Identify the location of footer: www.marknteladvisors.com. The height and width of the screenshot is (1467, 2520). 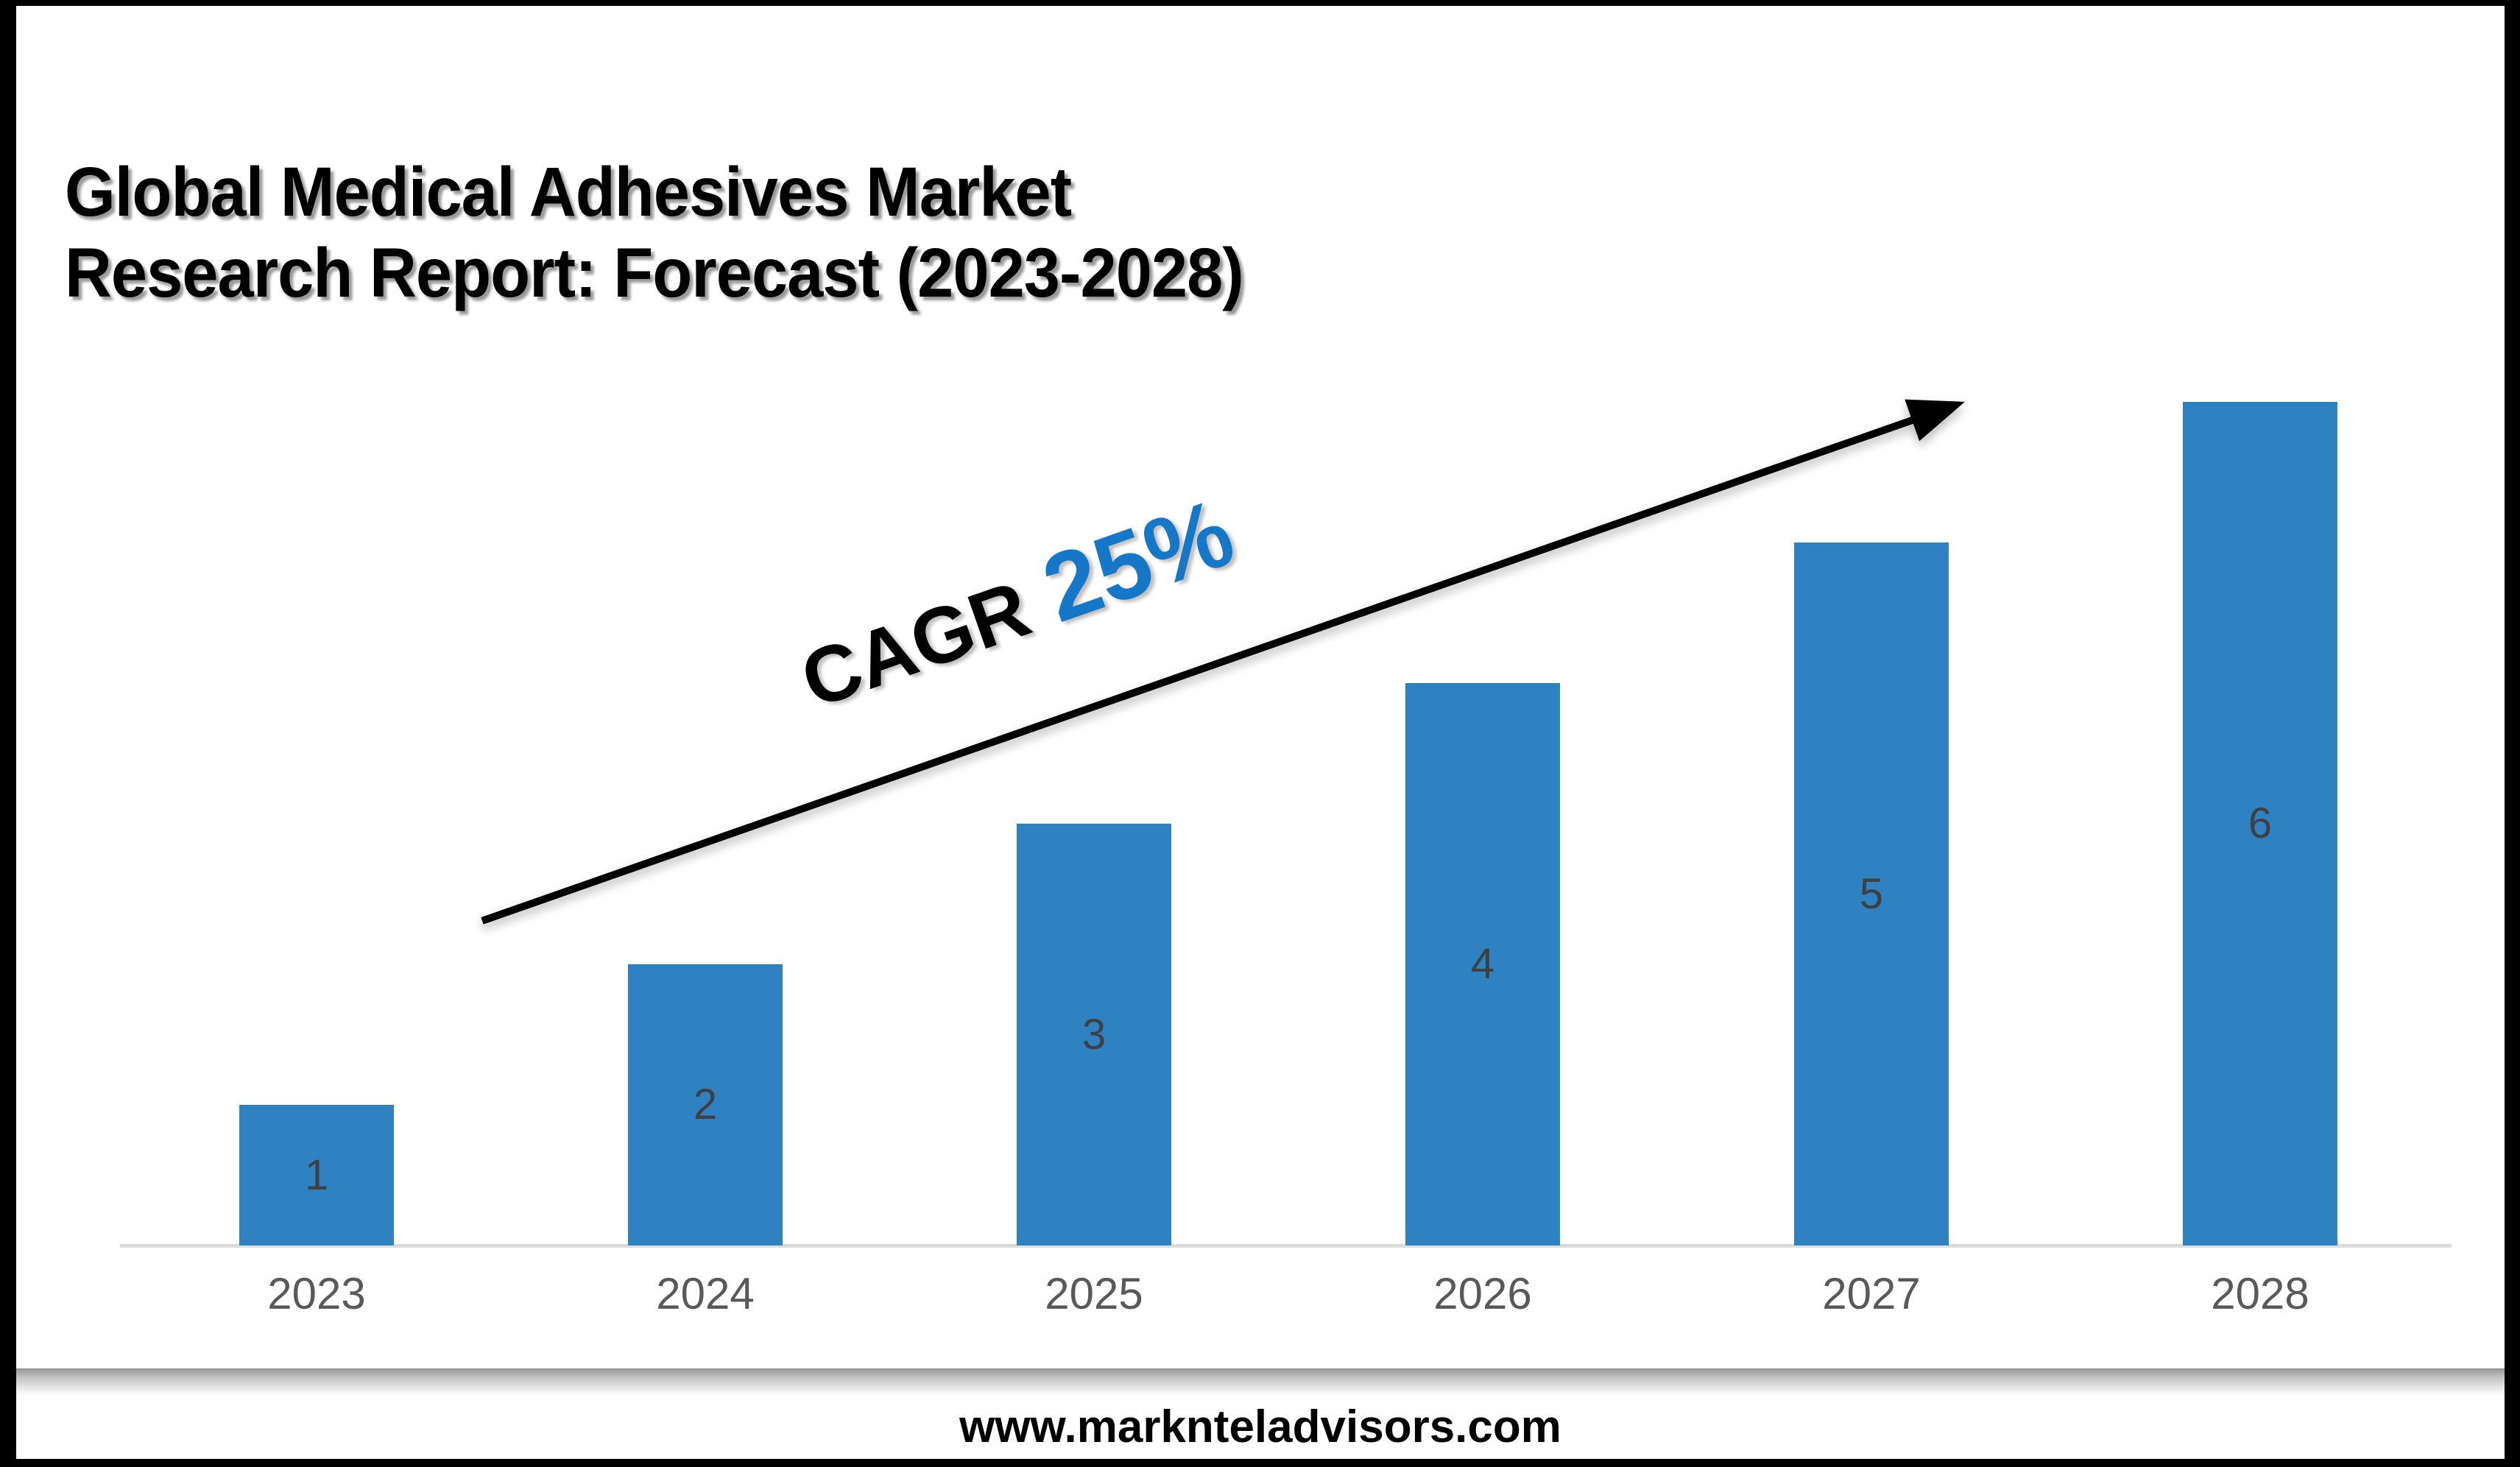
(1260, 1427).